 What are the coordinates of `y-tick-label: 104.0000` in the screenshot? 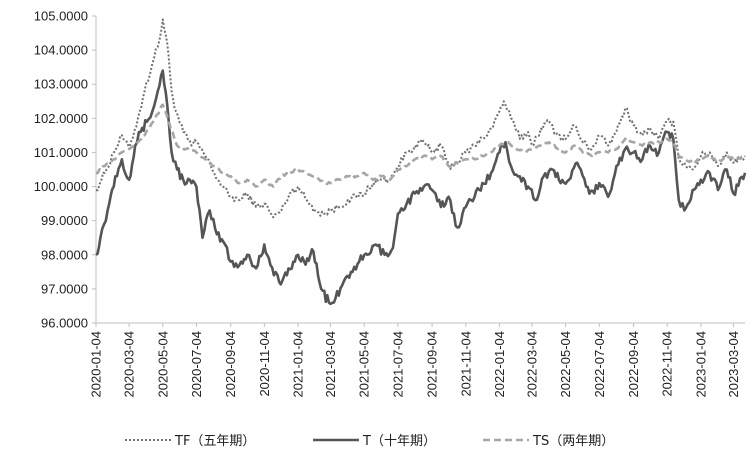 It's located at (61, 50).